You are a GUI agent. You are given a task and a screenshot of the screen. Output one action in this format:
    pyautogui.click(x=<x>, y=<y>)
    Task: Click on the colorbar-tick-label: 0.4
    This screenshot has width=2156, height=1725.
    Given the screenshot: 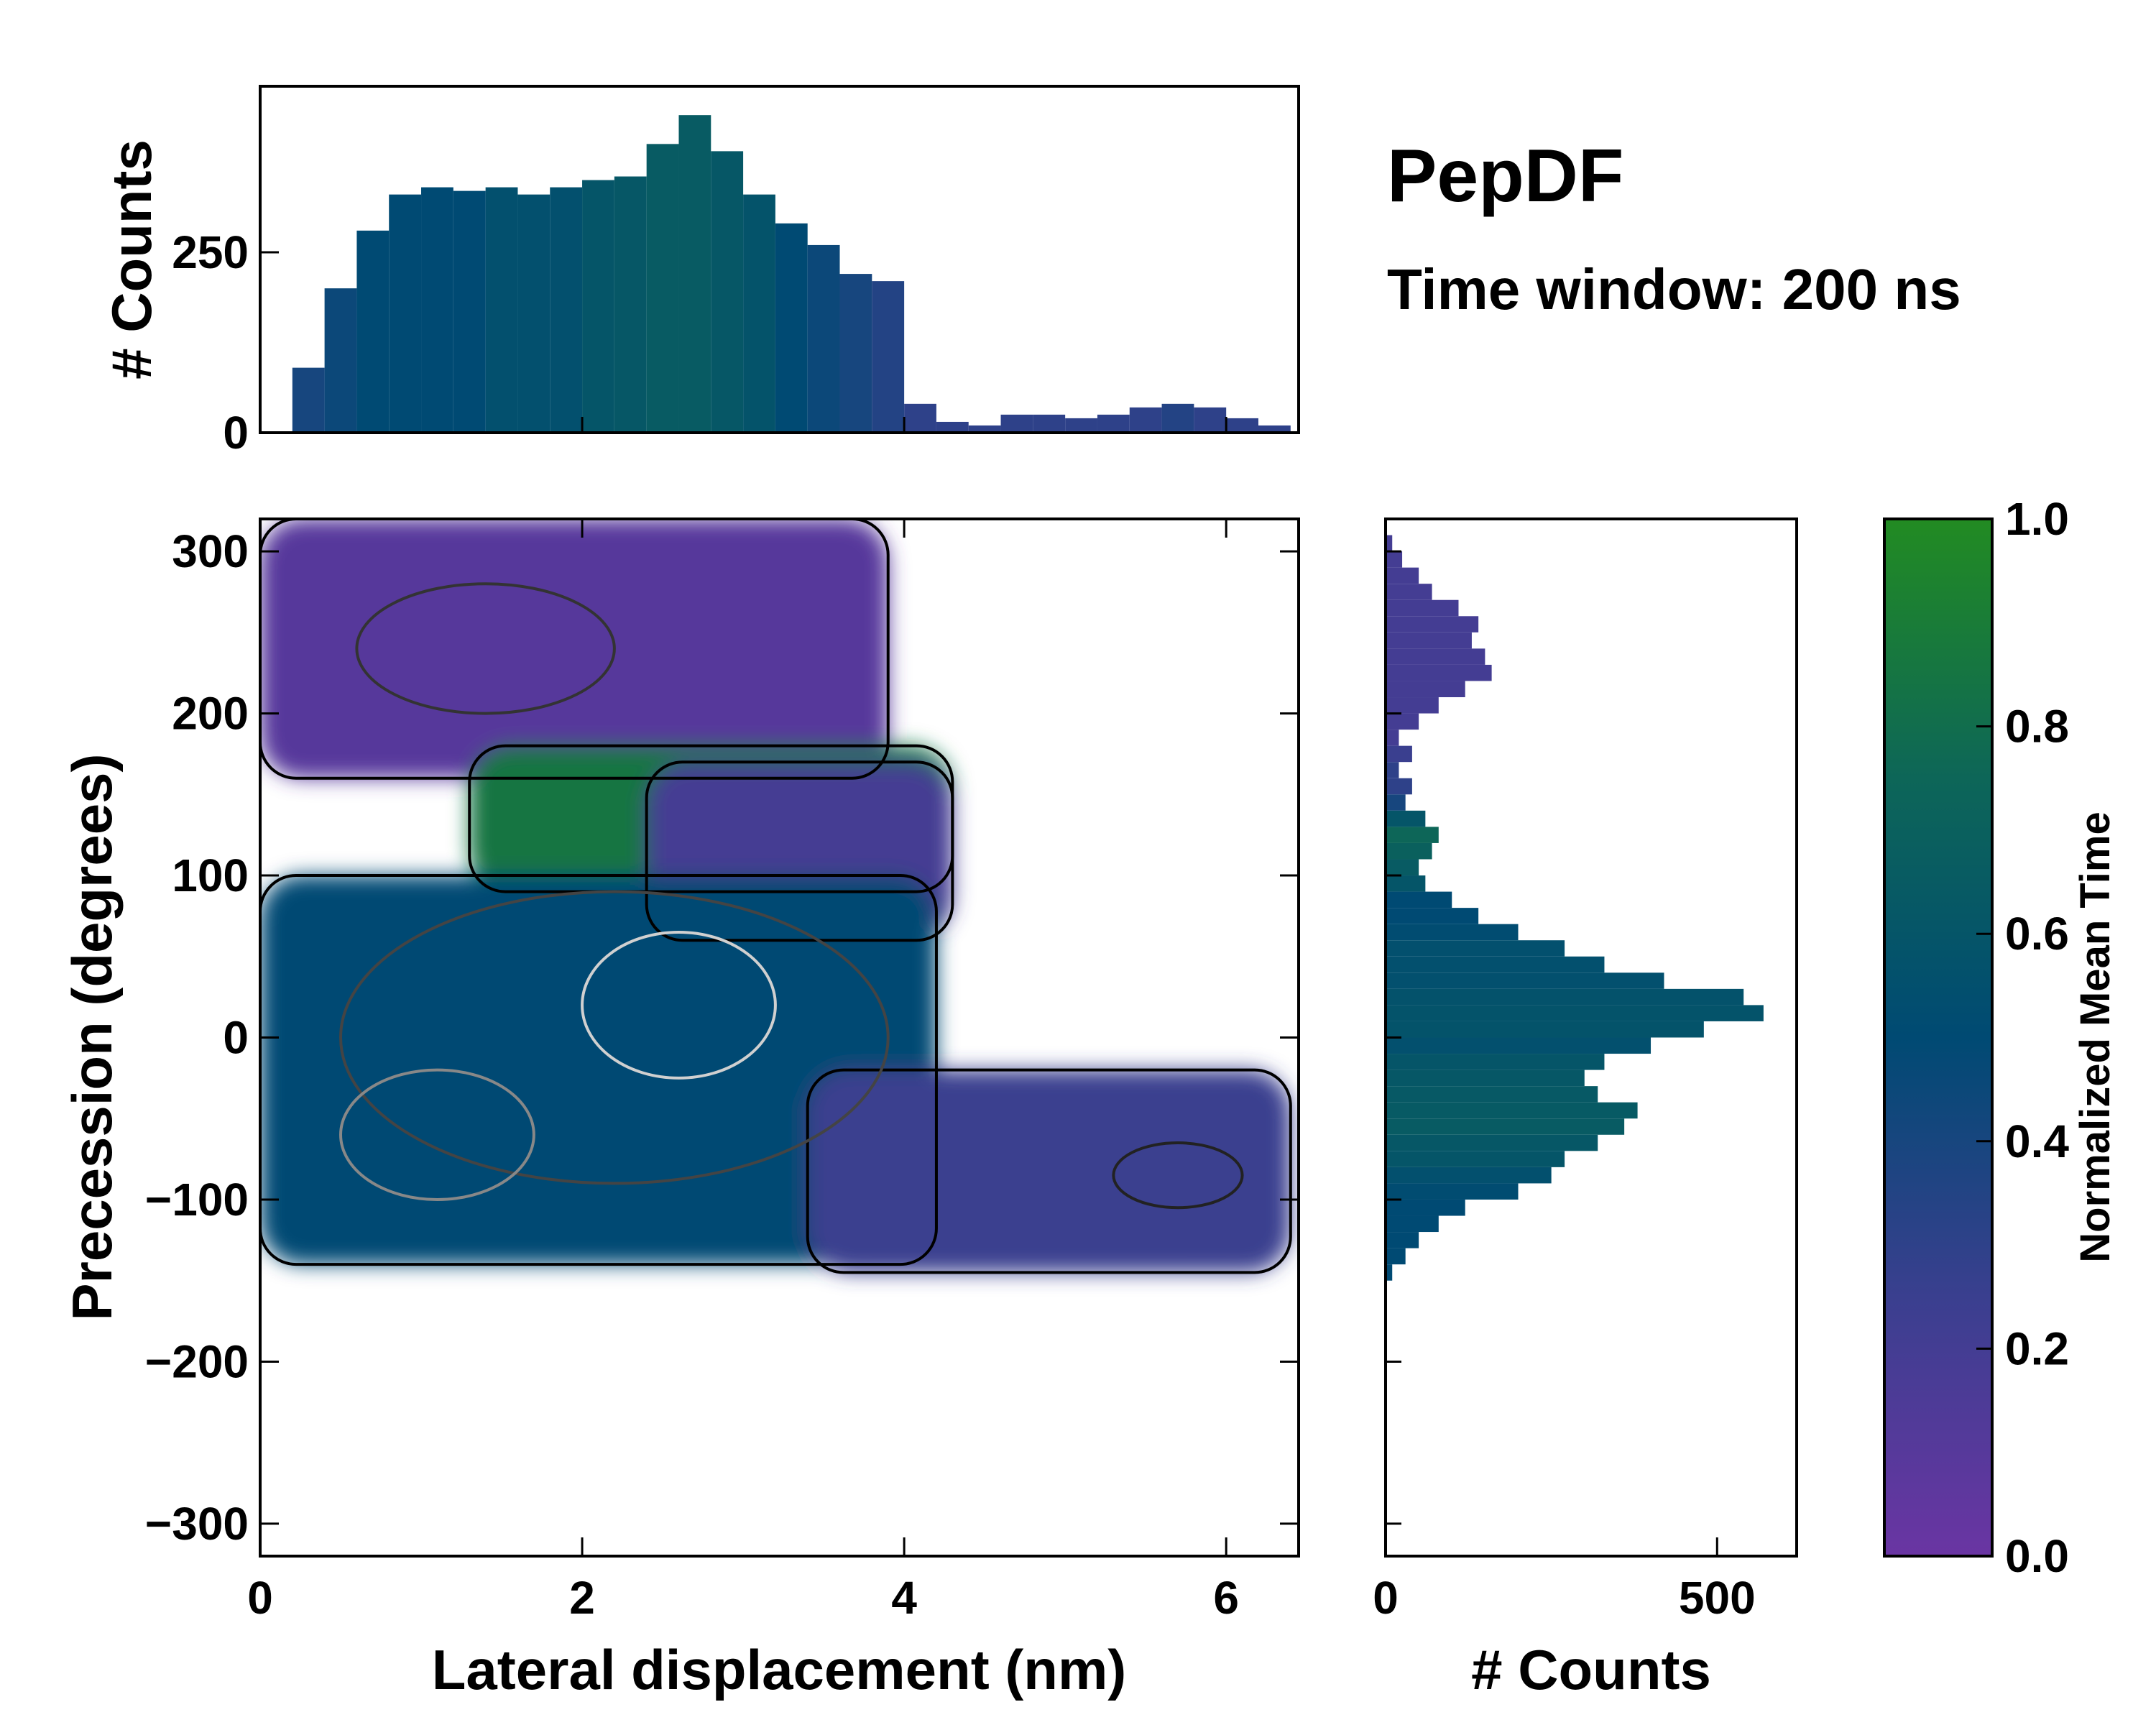 What is the action you would take?
    pyautogui.click(x=2037, y=1141)
    